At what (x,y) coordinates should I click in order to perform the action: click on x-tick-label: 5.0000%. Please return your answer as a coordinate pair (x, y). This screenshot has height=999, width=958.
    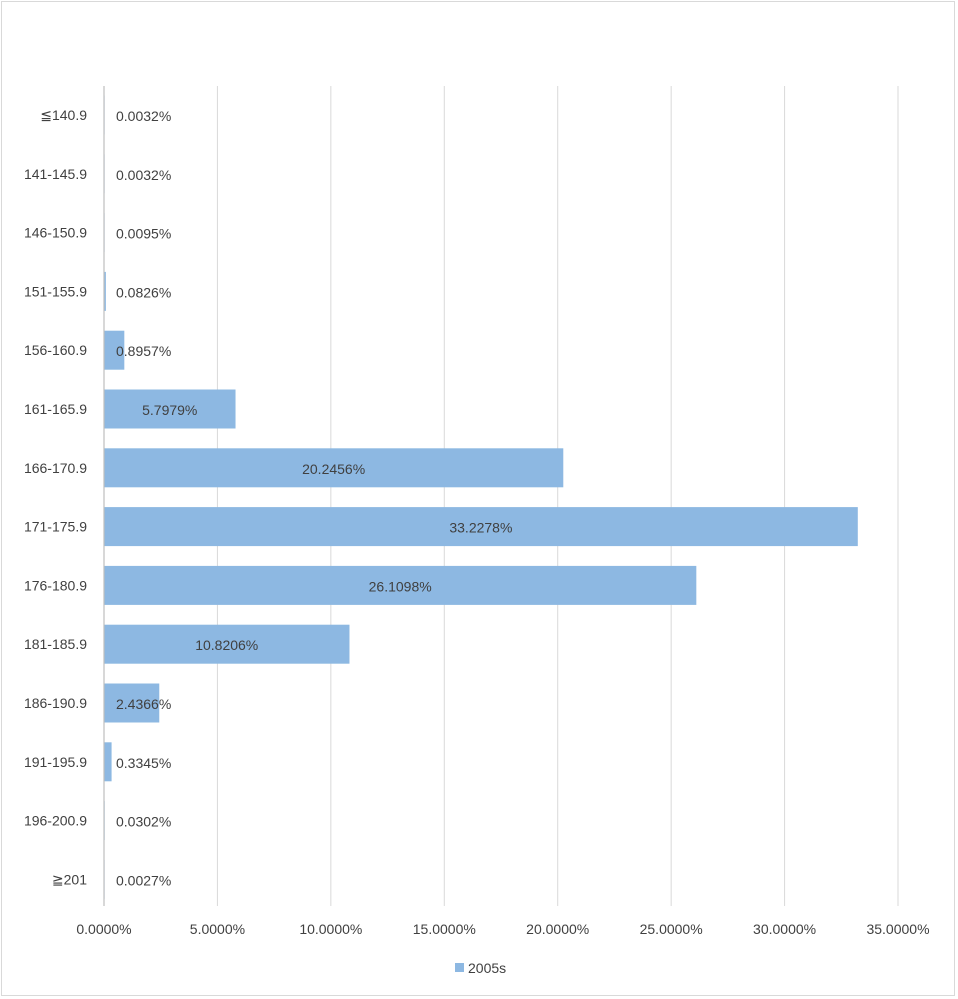
    Looking at the image, I should click on (217, 929).